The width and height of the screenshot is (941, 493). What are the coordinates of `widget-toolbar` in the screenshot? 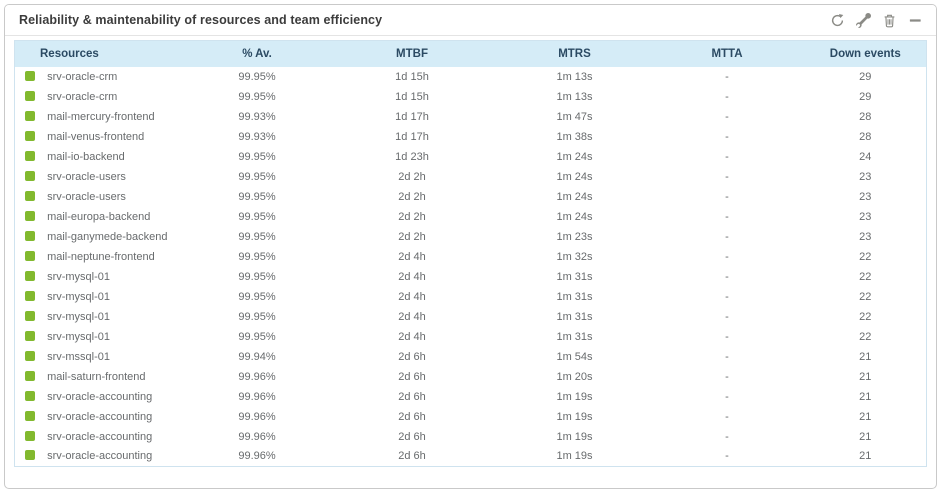 It's located at (876, 20).